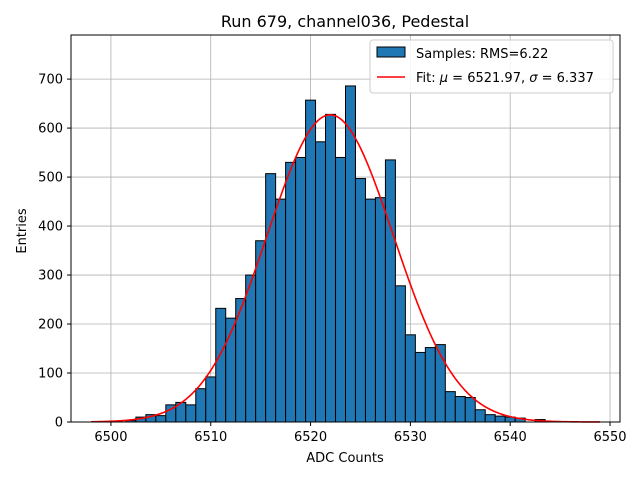  I want to click on y-tick-label: 500, so click(50, 178).